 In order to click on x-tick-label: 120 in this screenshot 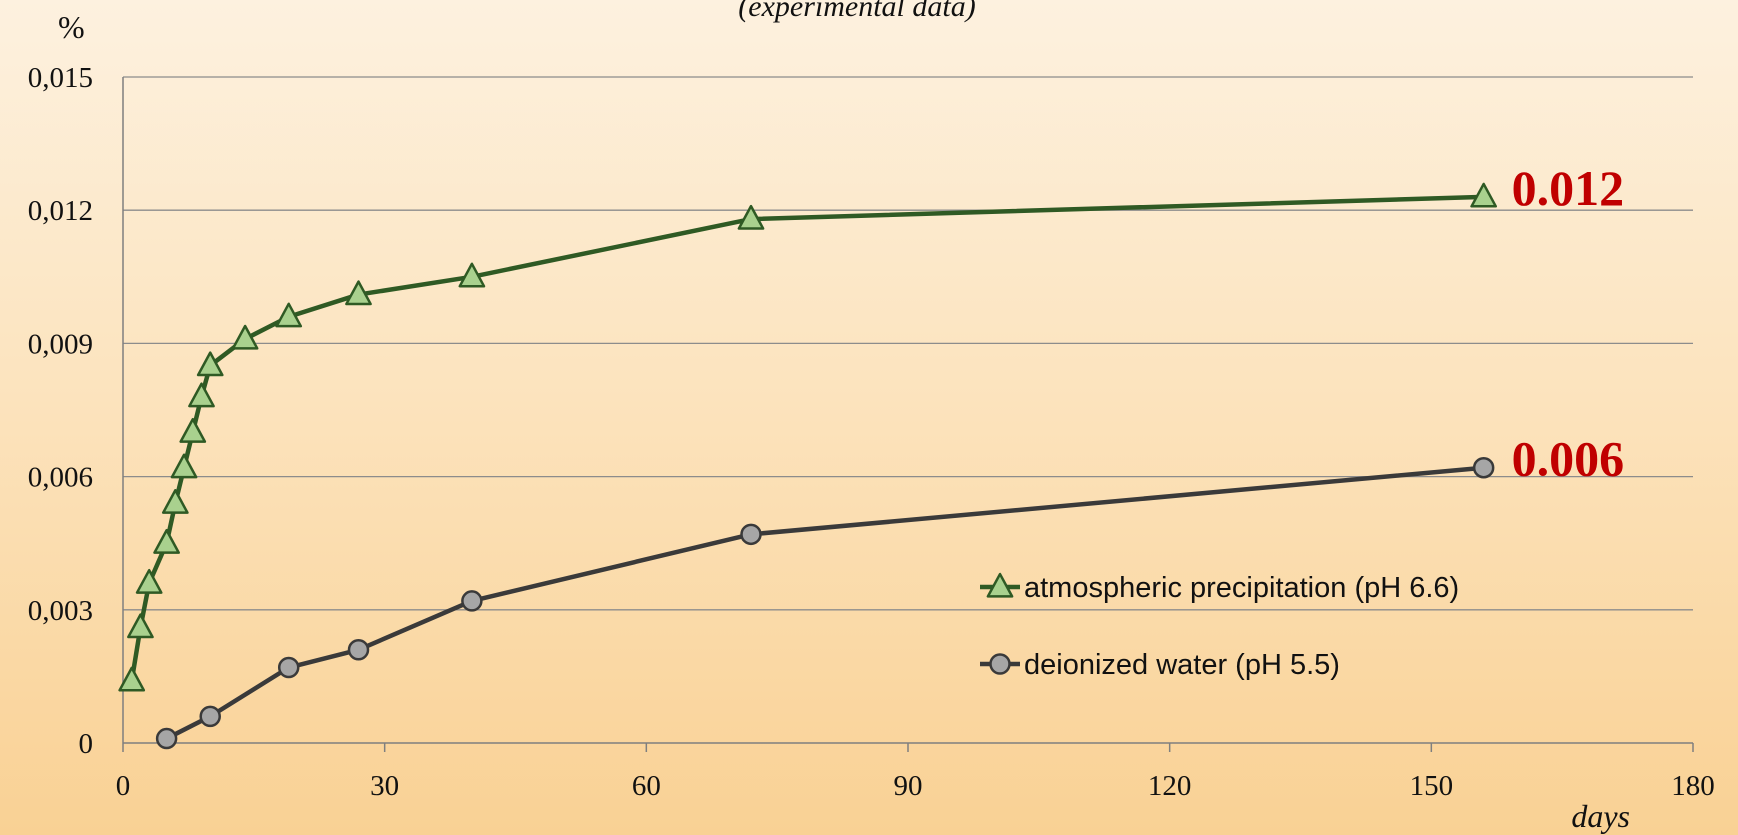, I will do `click(1170, 786)`.